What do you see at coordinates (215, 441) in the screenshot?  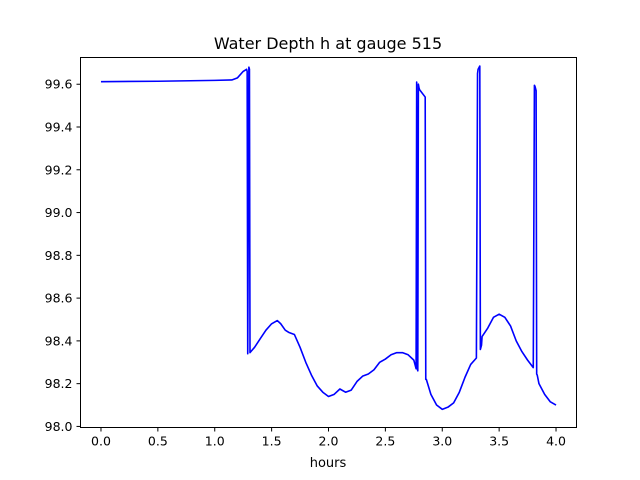 I see `x-tick-label: 1.0` at bounding box center [215, 441].